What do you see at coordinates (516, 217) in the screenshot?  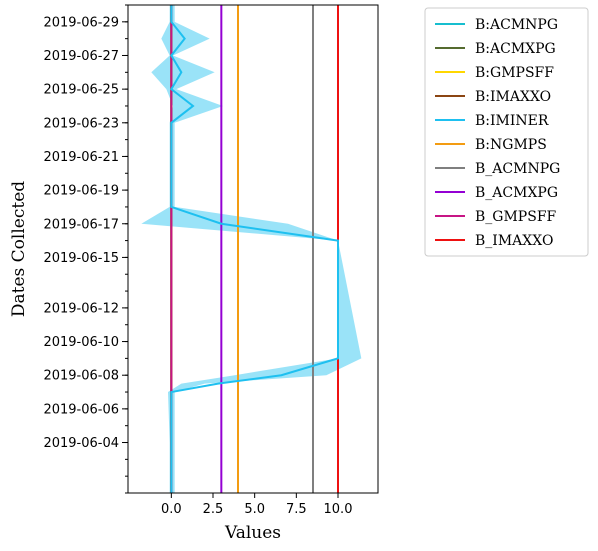 I see `legend-label-b-gmpsff: B_GMPSFF` at bounding box center [516, 217].